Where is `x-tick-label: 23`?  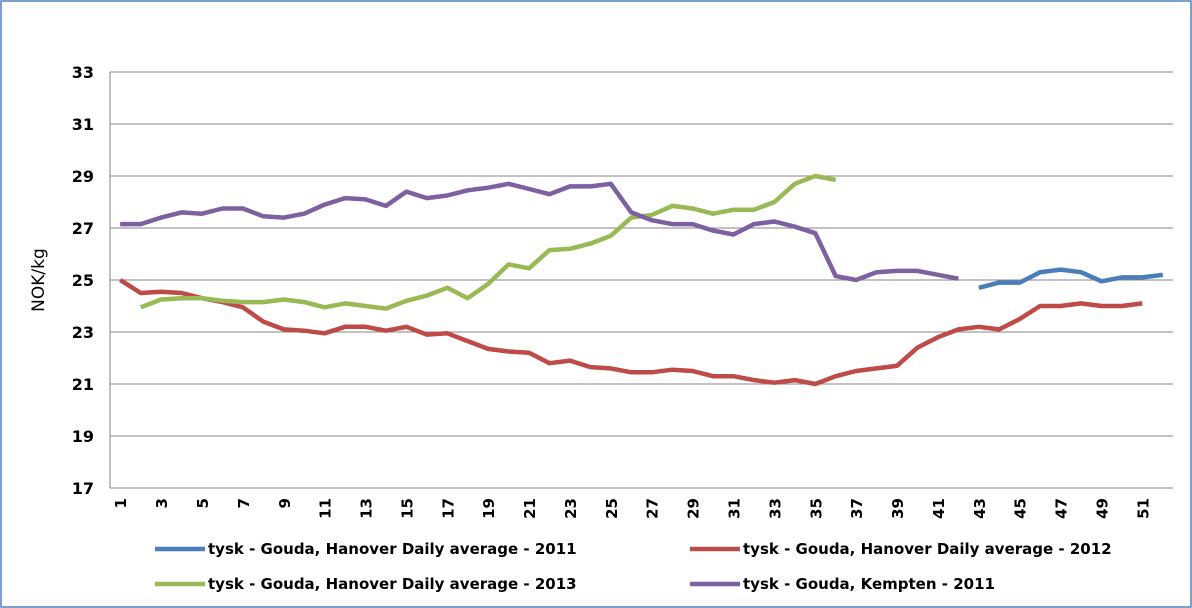 x-tick-label: 23 is located at coordinates (571, 508).